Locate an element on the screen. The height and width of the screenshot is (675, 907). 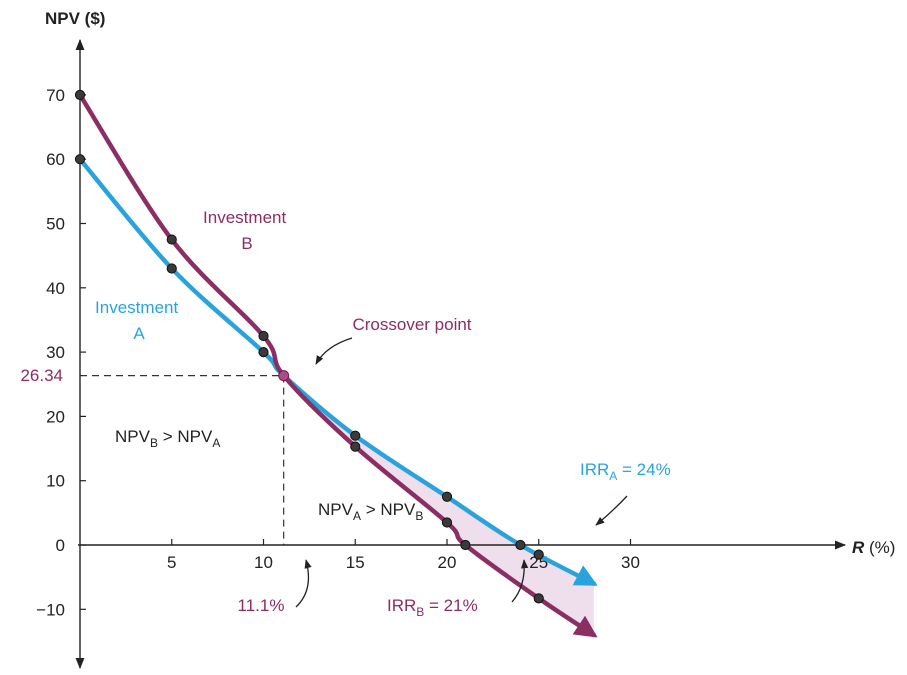
region-label-npv-b-over-a: NPVB > NPVA is located at coordinates (167, 438).